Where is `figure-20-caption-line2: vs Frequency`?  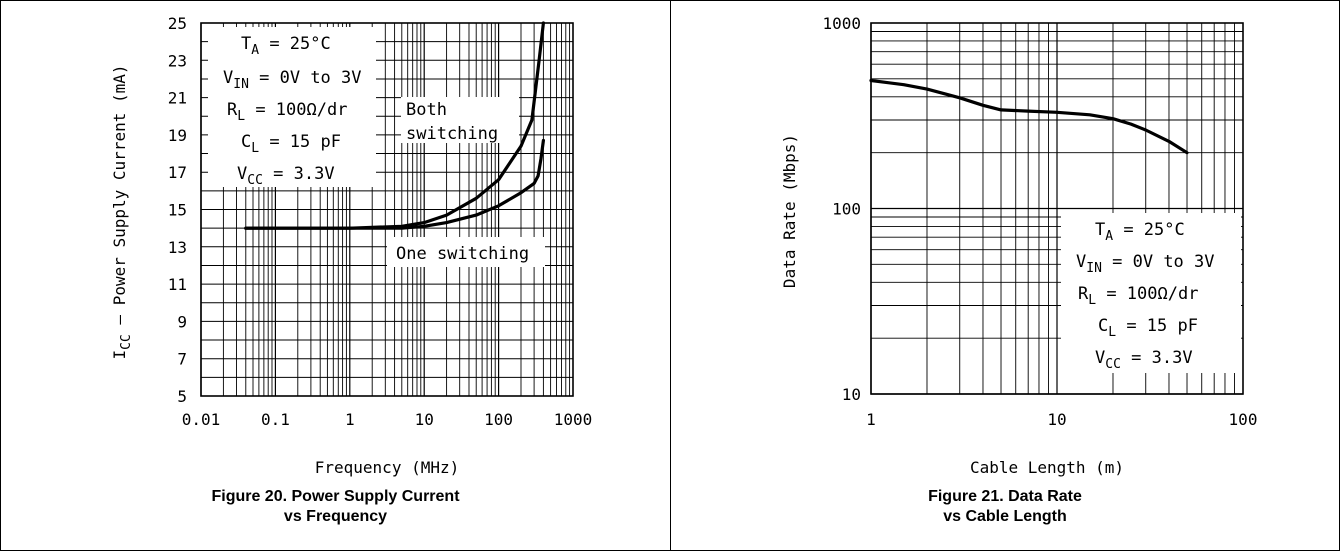 figure-20-caption-line2: vs Frequency is located at coordinates (335, 516).